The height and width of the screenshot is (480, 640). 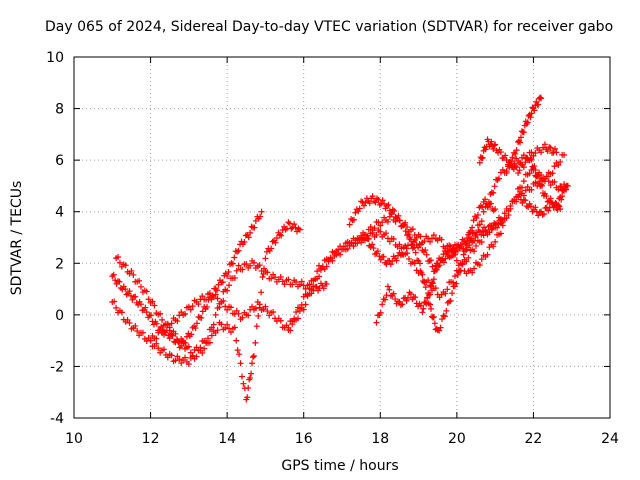 What do you see at coordinates (380, 439) in the screenshot?
I see `x-tick-label: 18` at bounding box center [380, 439].